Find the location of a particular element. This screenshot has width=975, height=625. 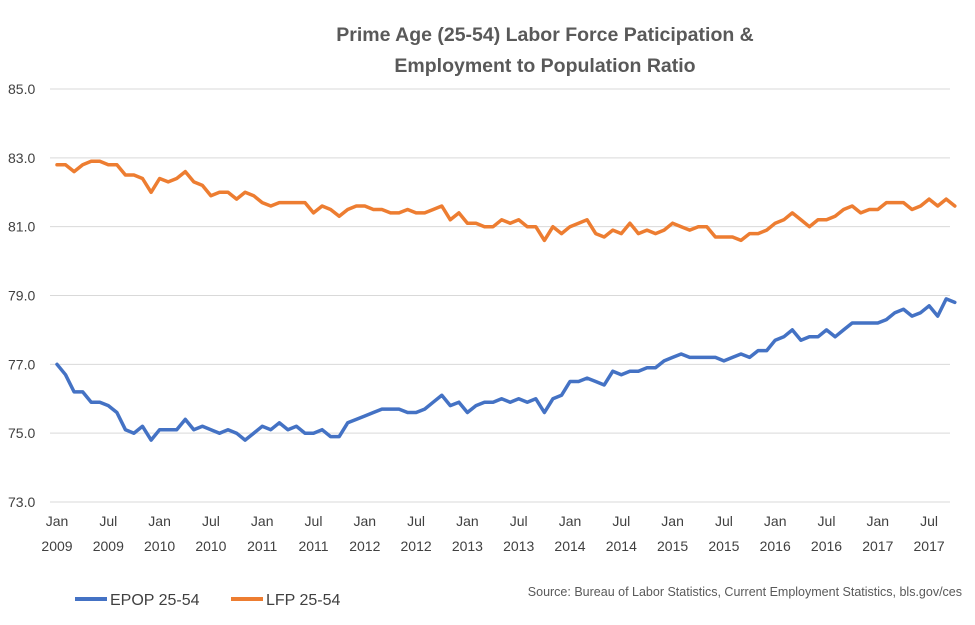

y-axis-tick-labels: 85.0 83.0 81.0 79.0 77.0 75.0 73.0 is located at coordinates (21, 295).